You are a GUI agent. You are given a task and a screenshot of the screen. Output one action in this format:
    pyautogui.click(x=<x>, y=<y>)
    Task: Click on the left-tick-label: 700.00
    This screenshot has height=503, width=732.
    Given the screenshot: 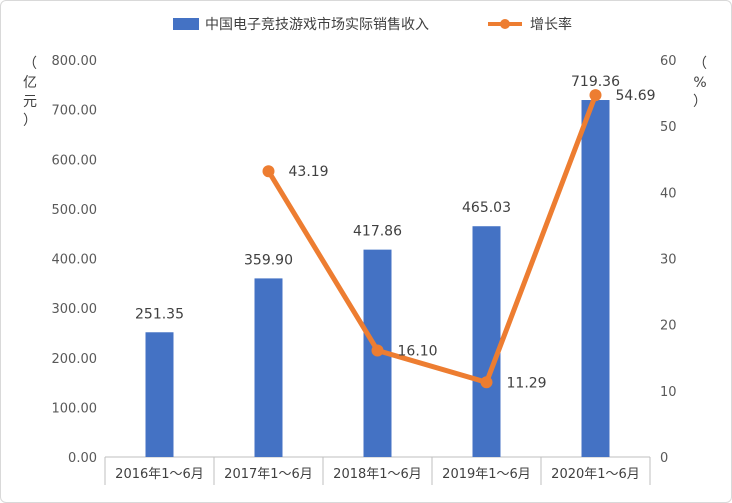 What is the action you would take?
    pyautogui.click(x=75, y=111)
    